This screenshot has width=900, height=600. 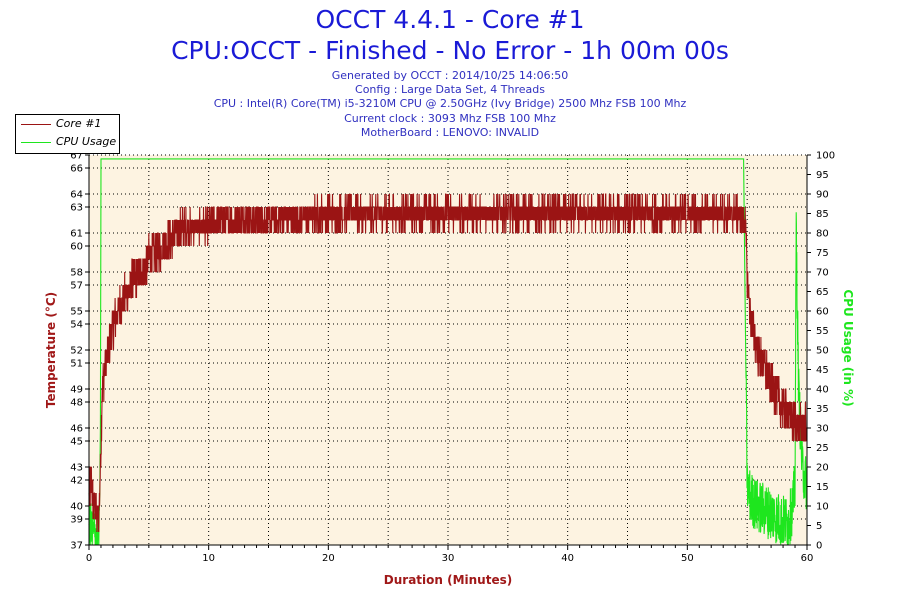 I want to click on legend-label-core-1: Core #1, so click(x=79, y=123).